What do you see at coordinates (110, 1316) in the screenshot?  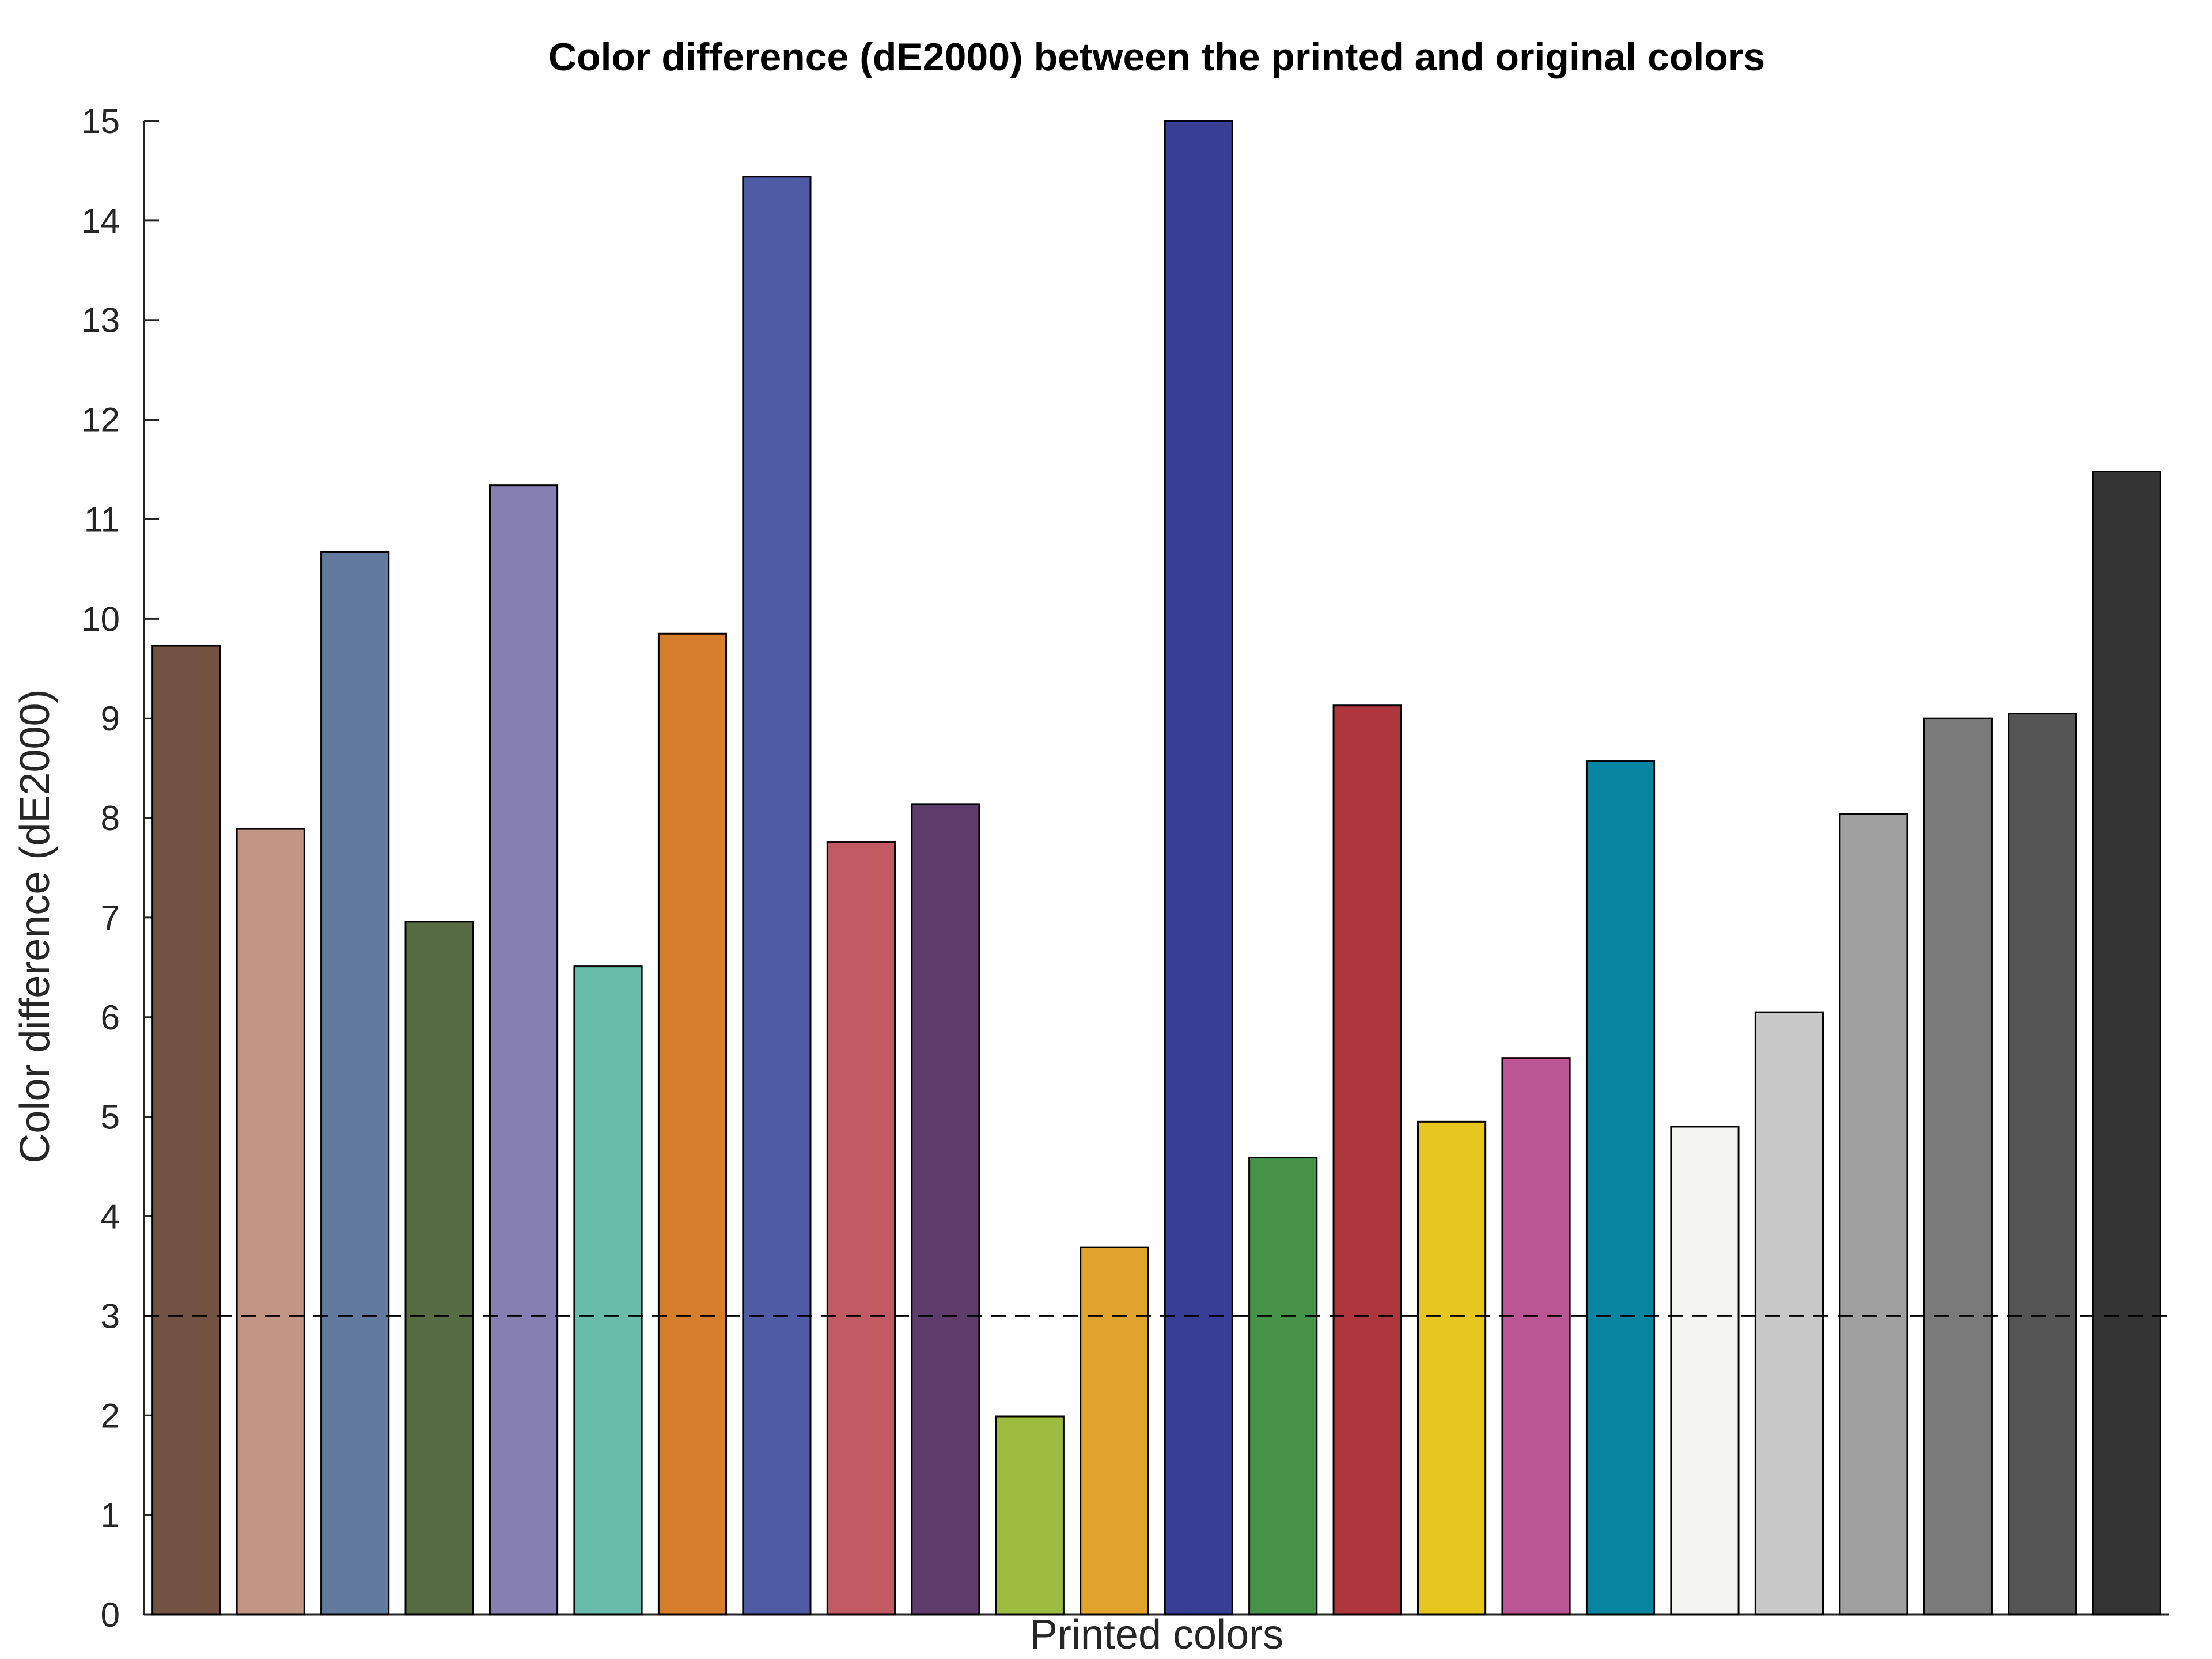 I see `y-tick-label: 3` at bounding box center [110, 1316].